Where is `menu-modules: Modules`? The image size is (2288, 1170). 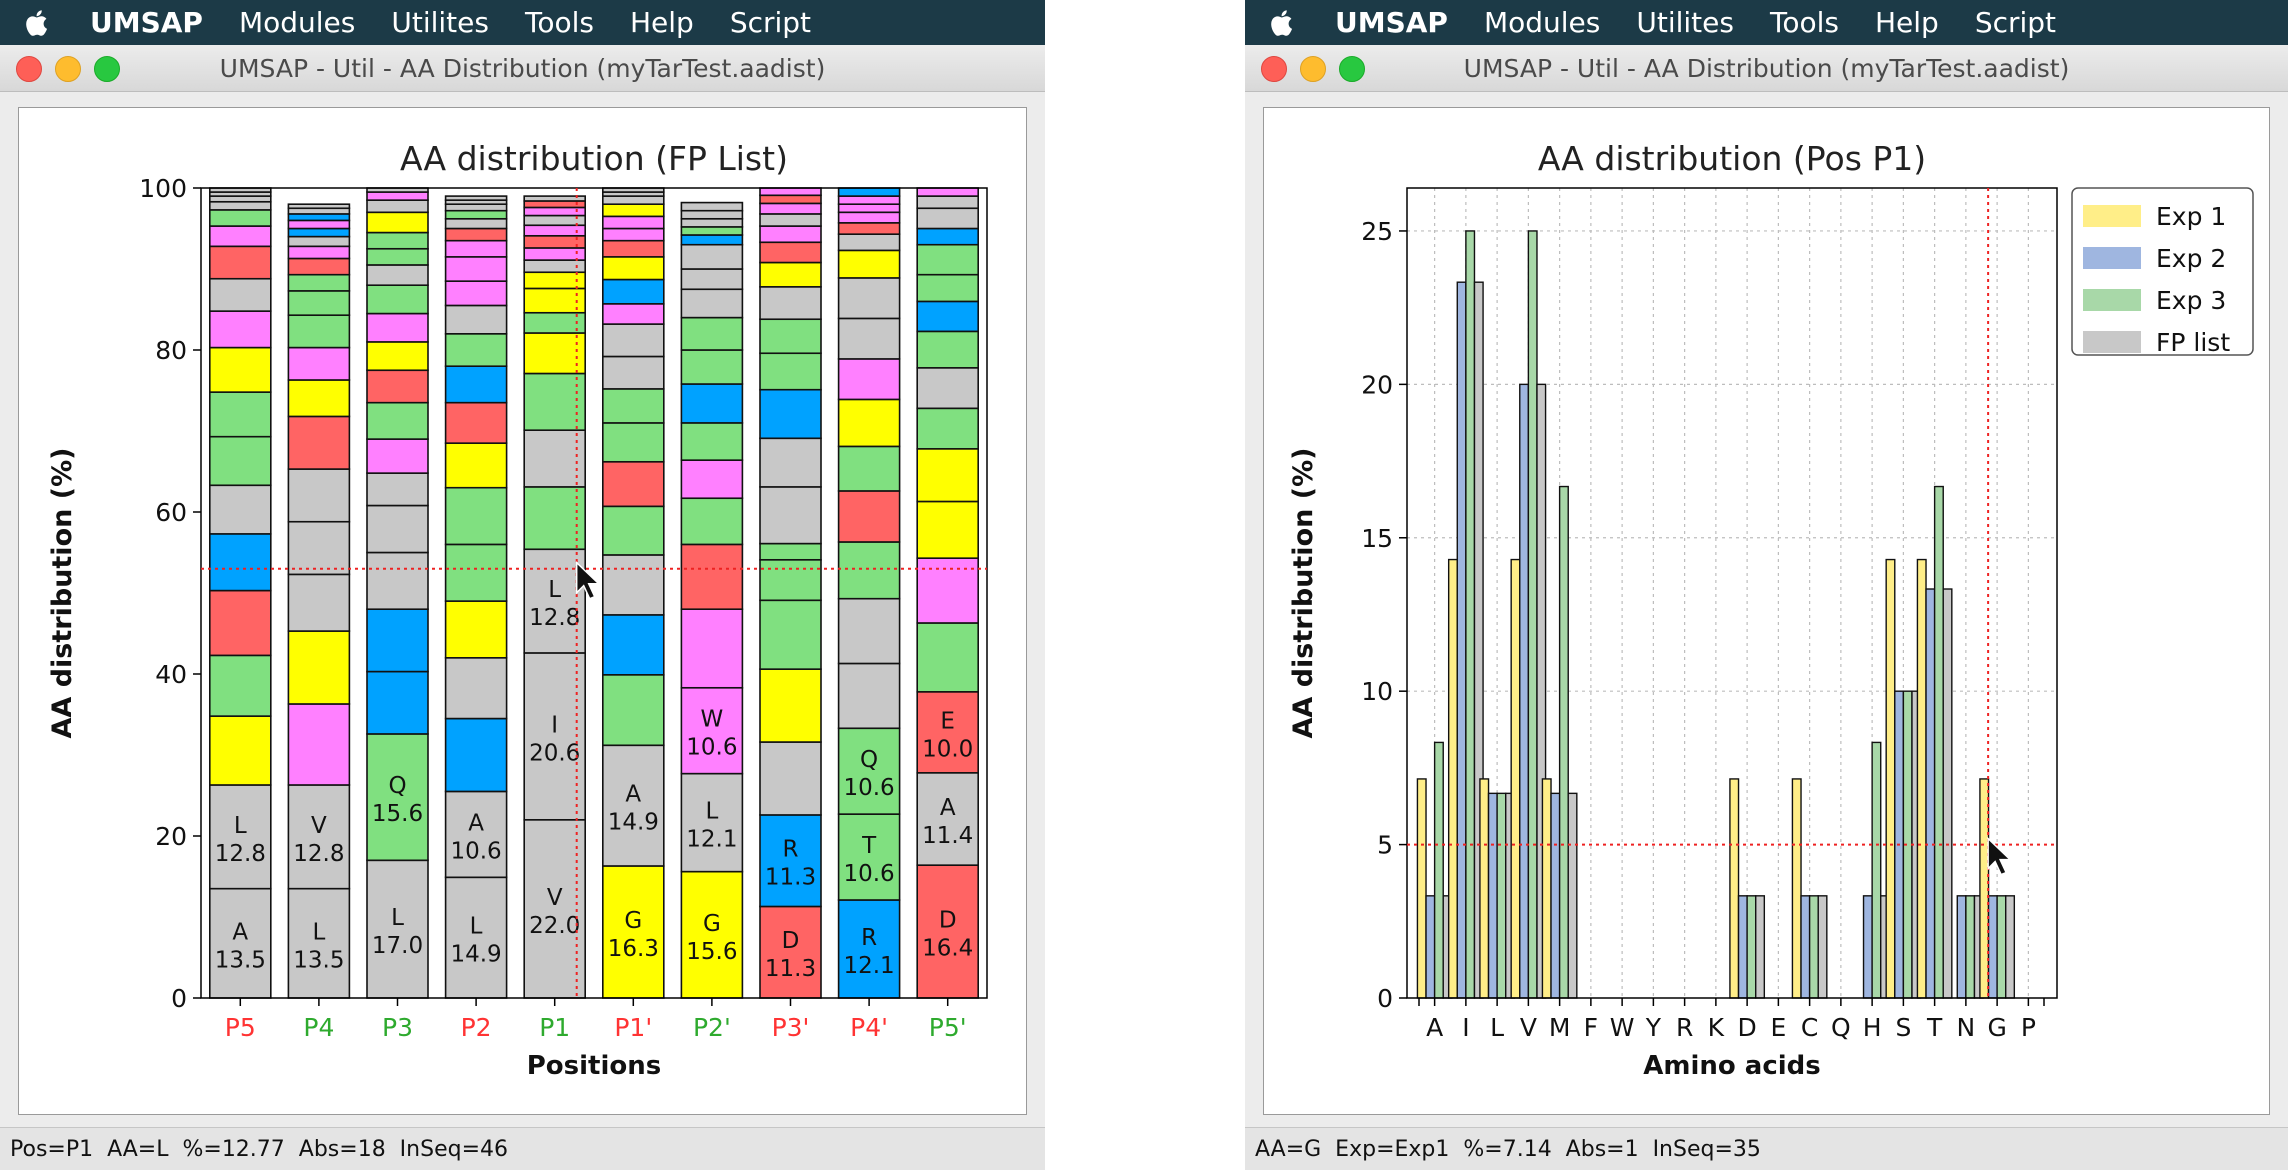
menu-modules: Modules is located at coordinates (1542, 22).